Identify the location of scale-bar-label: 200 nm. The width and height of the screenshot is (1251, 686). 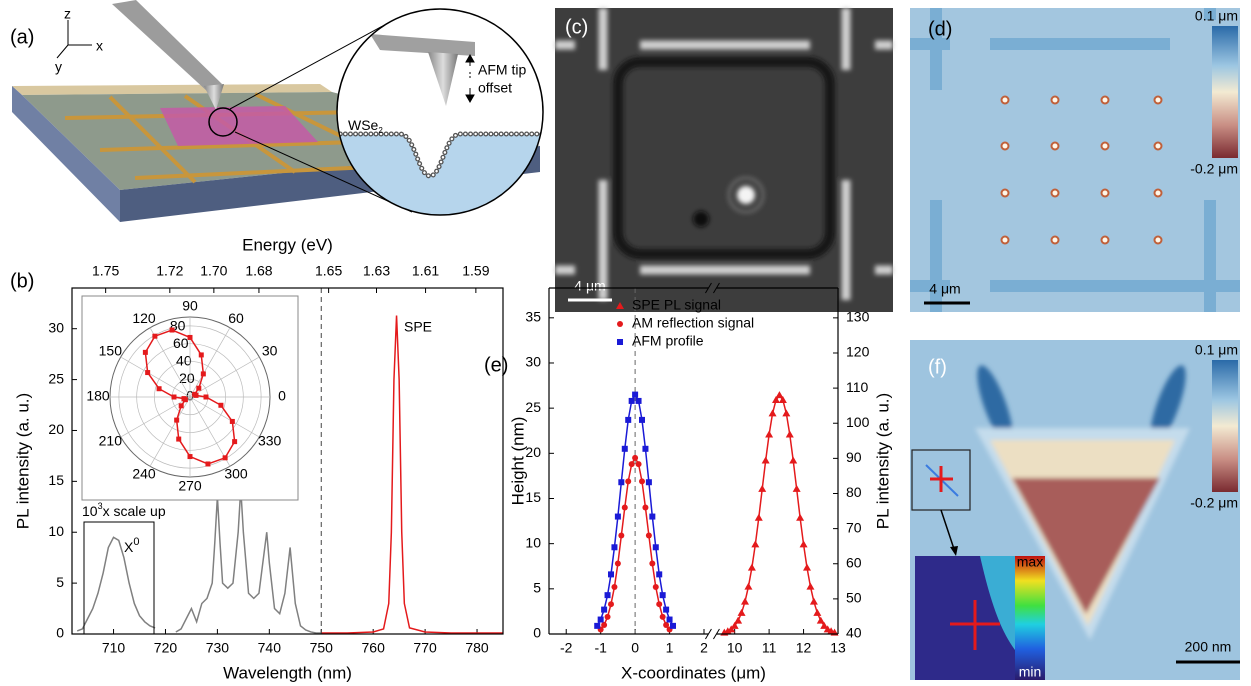
(1208, 647).